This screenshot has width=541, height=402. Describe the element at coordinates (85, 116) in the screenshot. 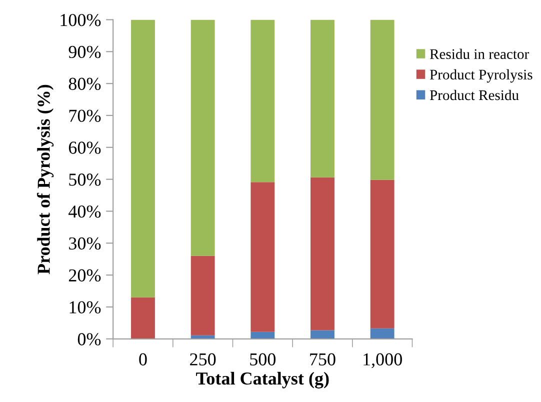

I see `y-tick-label: 70%` at that location.